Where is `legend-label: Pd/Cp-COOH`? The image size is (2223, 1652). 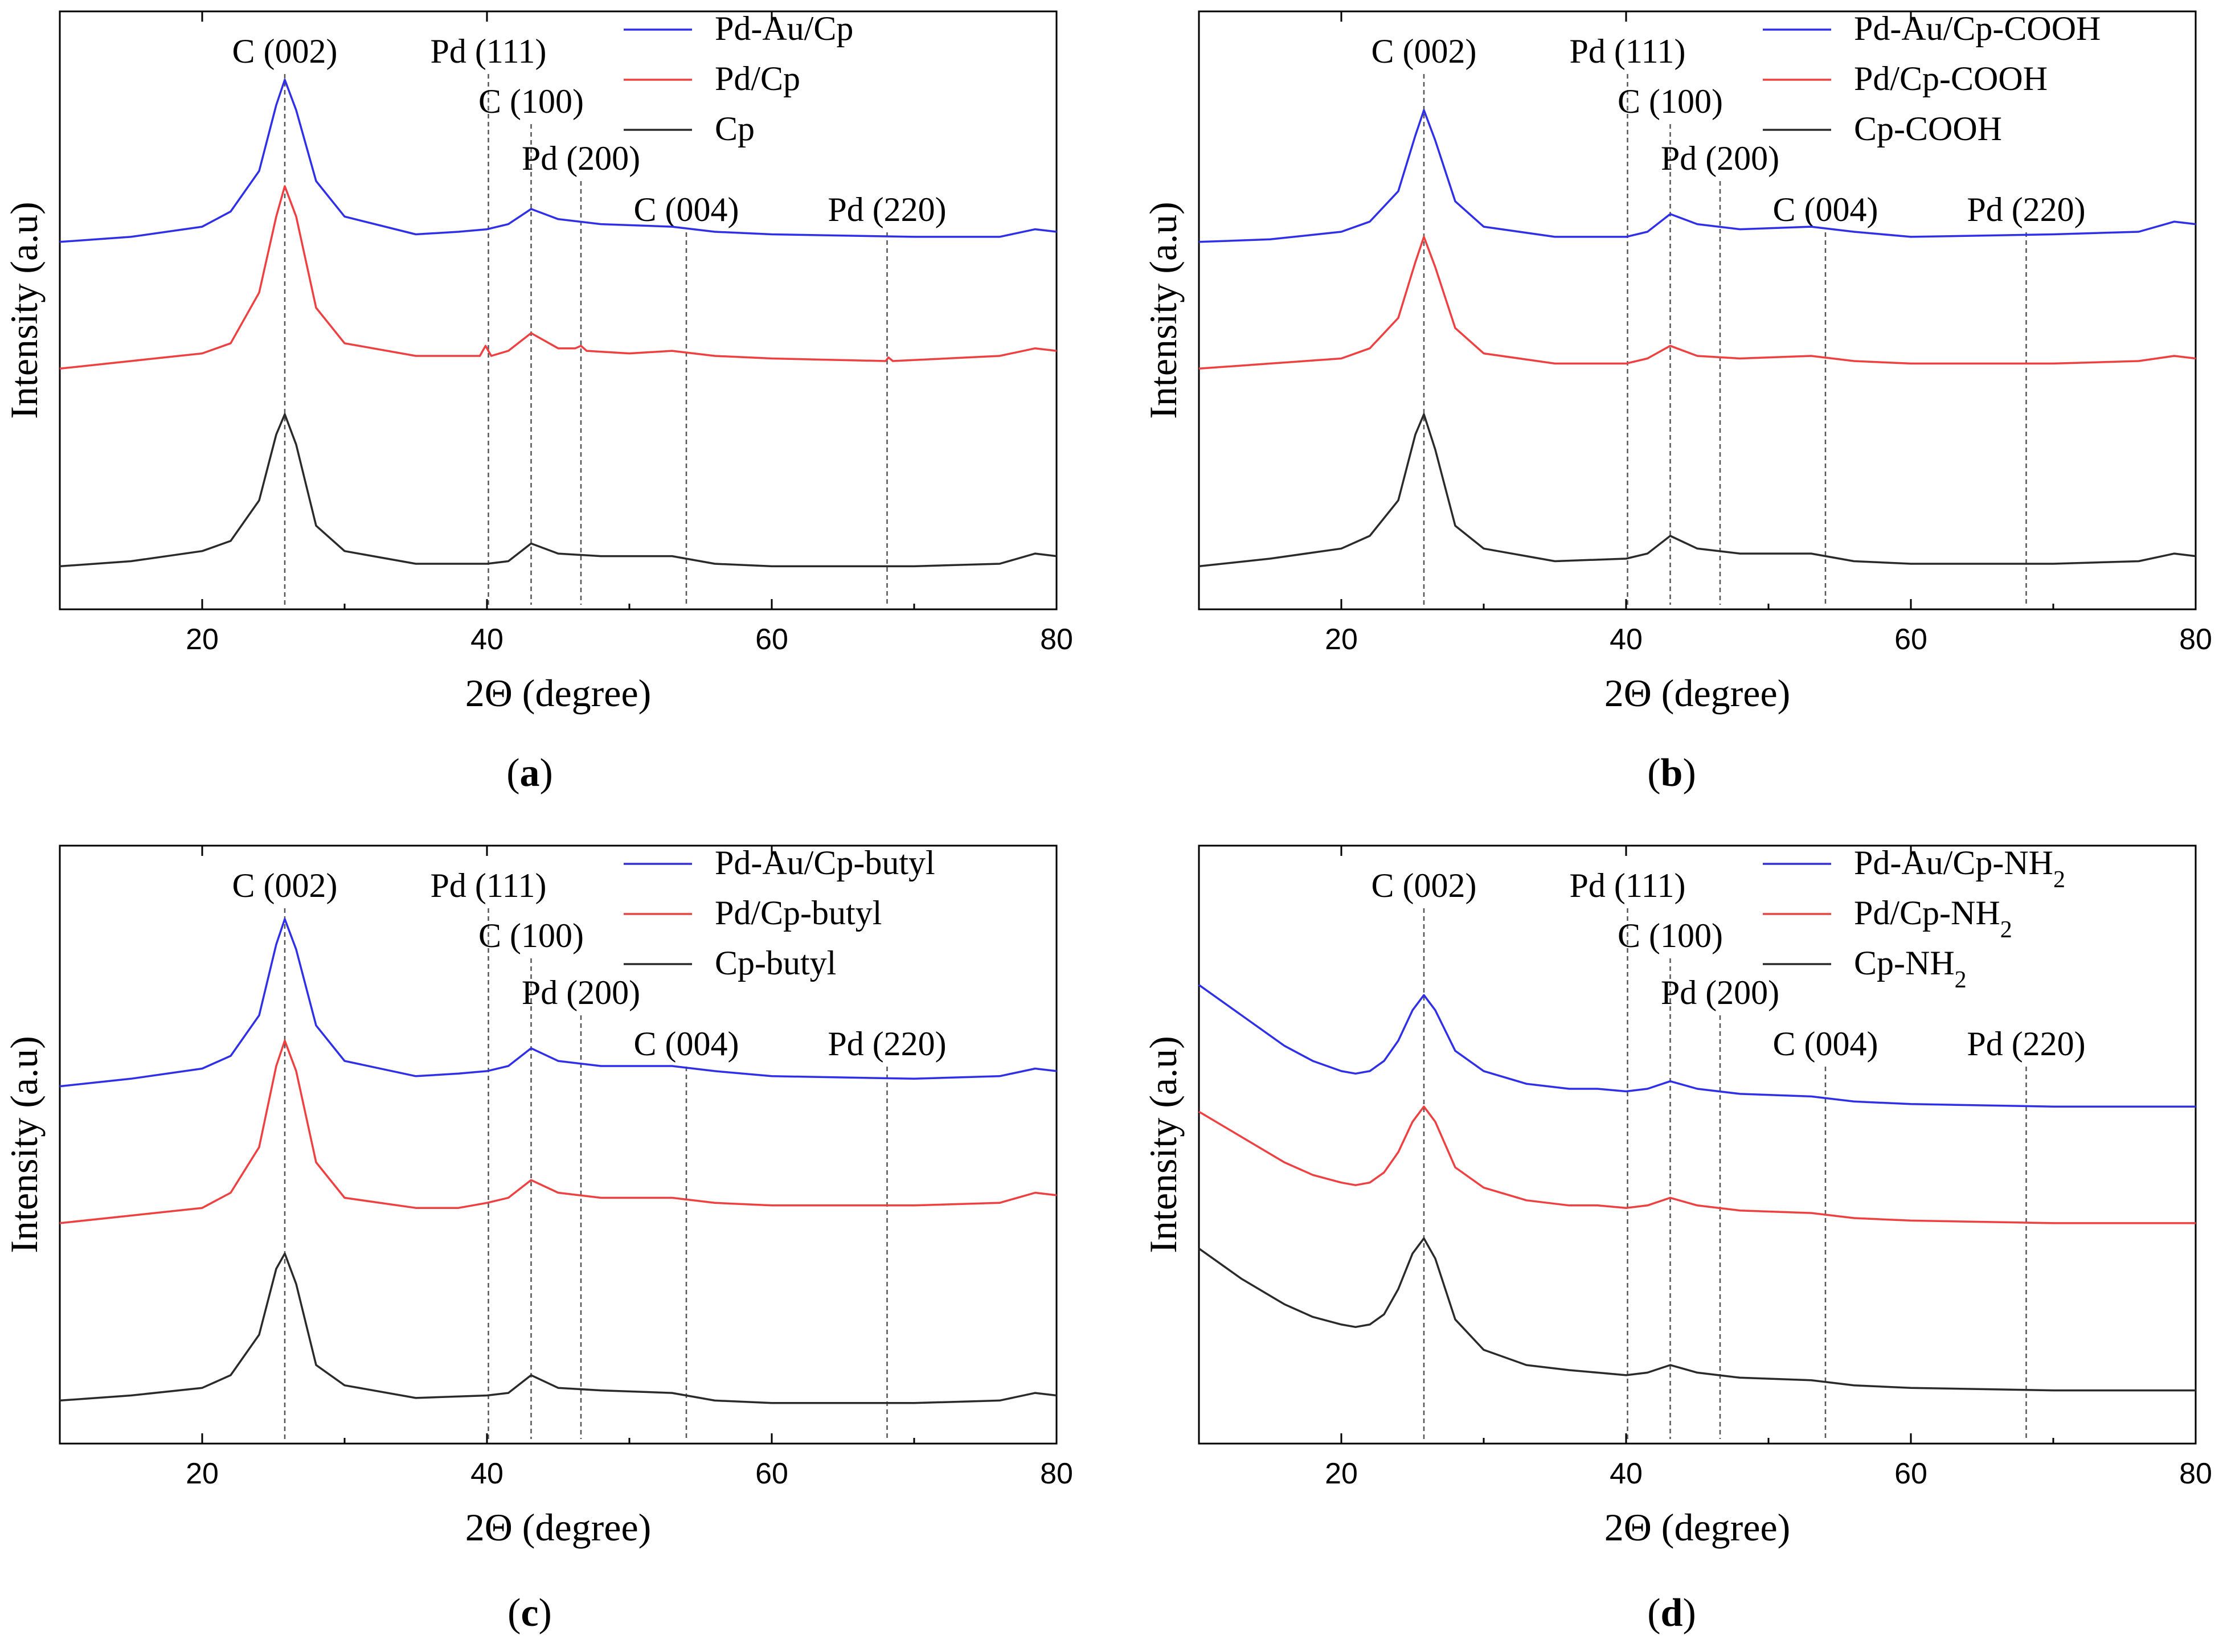
legend-label: Pd/Cp-COOH is located at coordinates (1951, 78).